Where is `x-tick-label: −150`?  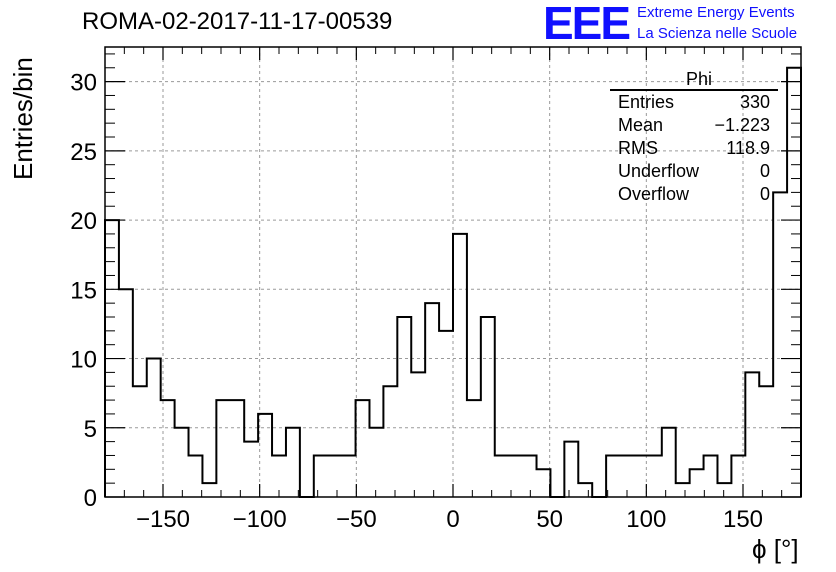
x-tick-label: −150 is located at coordinates (163, 519).